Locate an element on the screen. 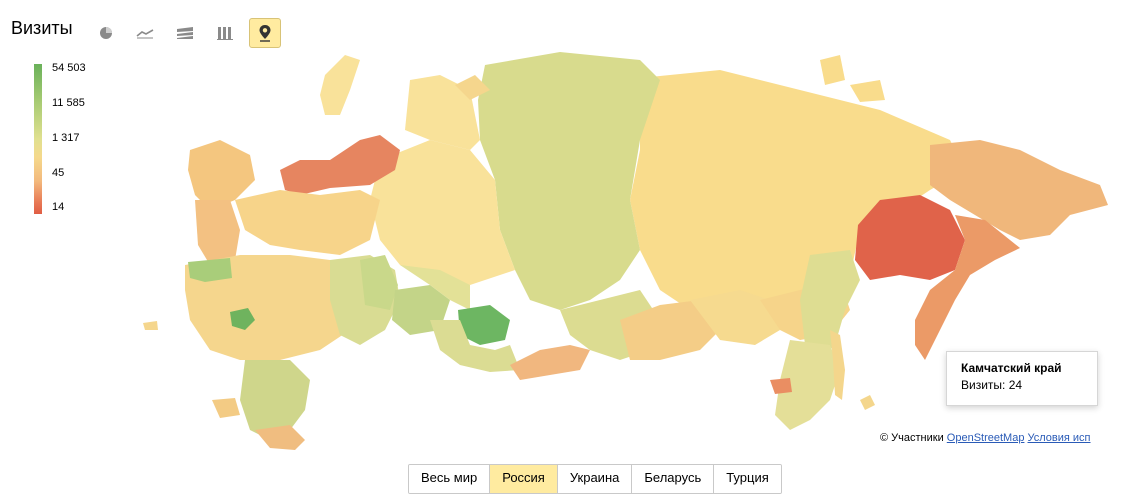 The height and width of the screenshot is (503, 1122). tab-world: Весь мир is located at coordinates (450, 479).